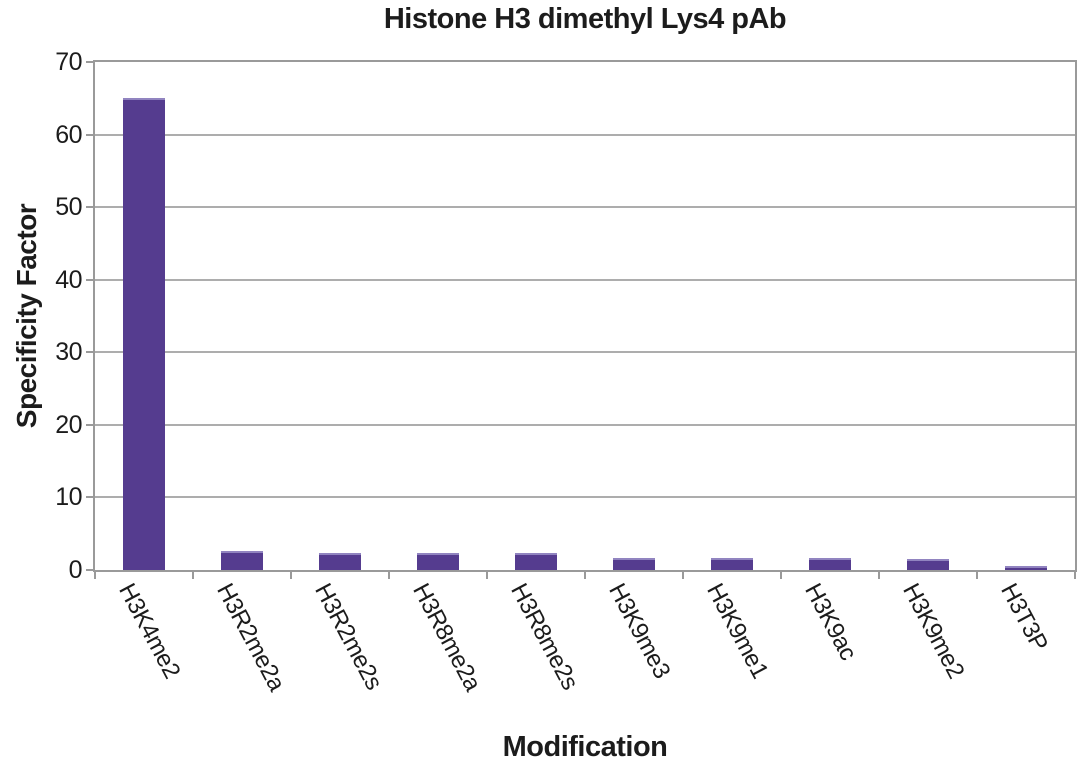  What do you see at coordinates (68, 497) in the screenshot?
I see `y-tick-label: 10` at bounding box center [68, 497].